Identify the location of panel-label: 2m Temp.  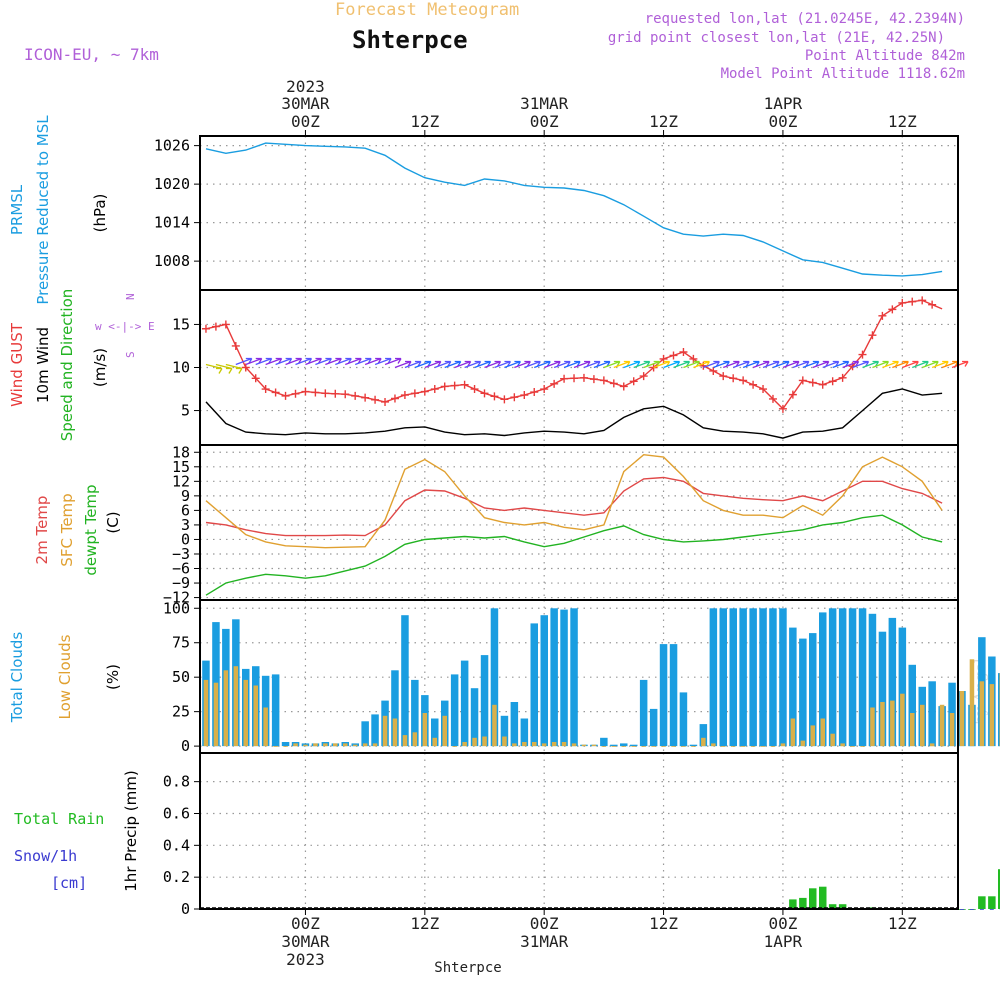
(42, 530).